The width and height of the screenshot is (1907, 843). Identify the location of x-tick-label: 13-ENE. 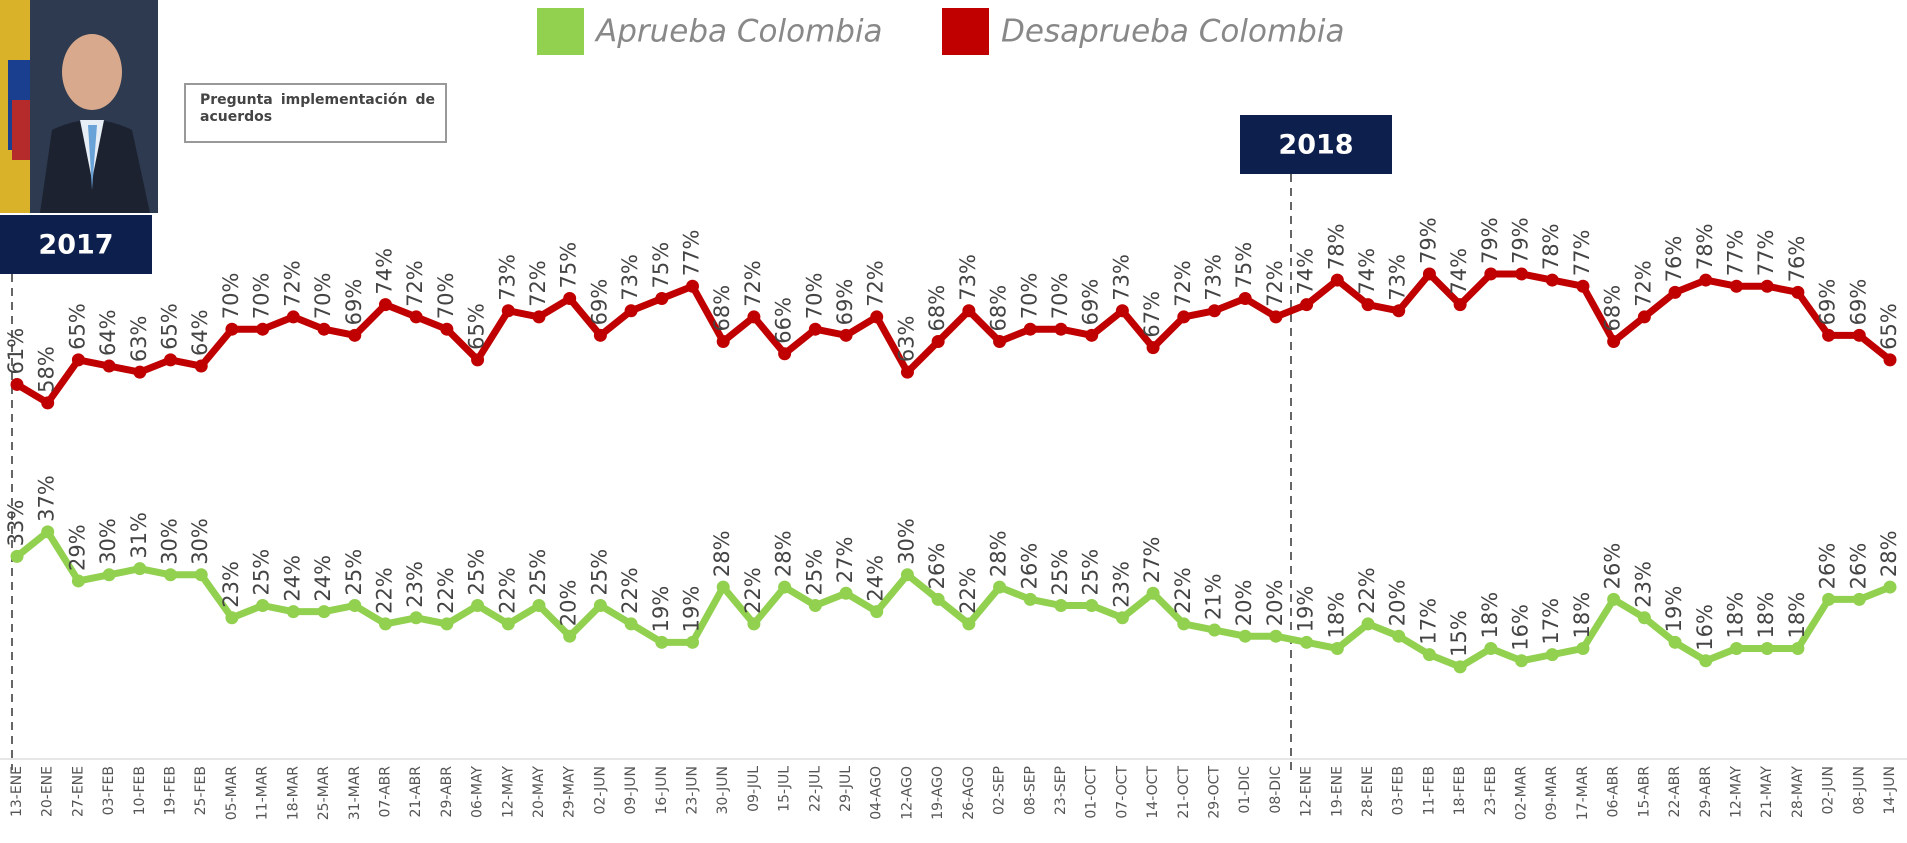
(17, 791).